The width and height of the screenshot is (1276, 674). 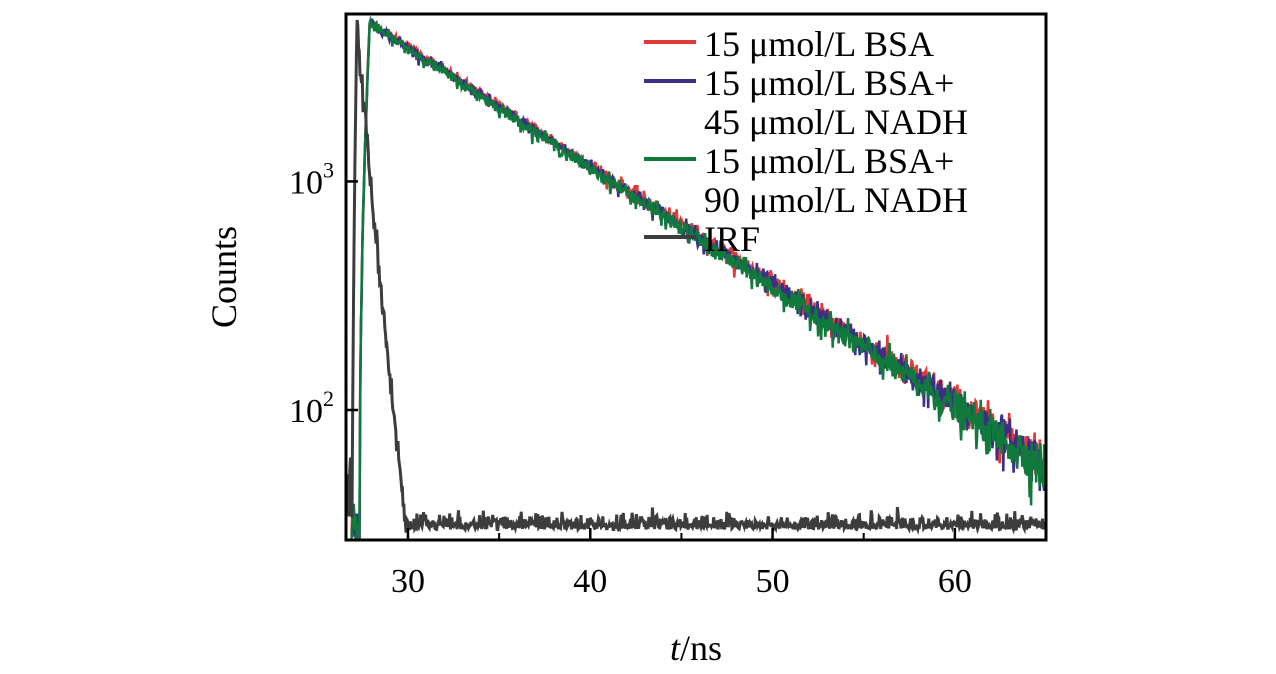 I want to click on x-axis-label-variable: t, so click(x=675, y=648).